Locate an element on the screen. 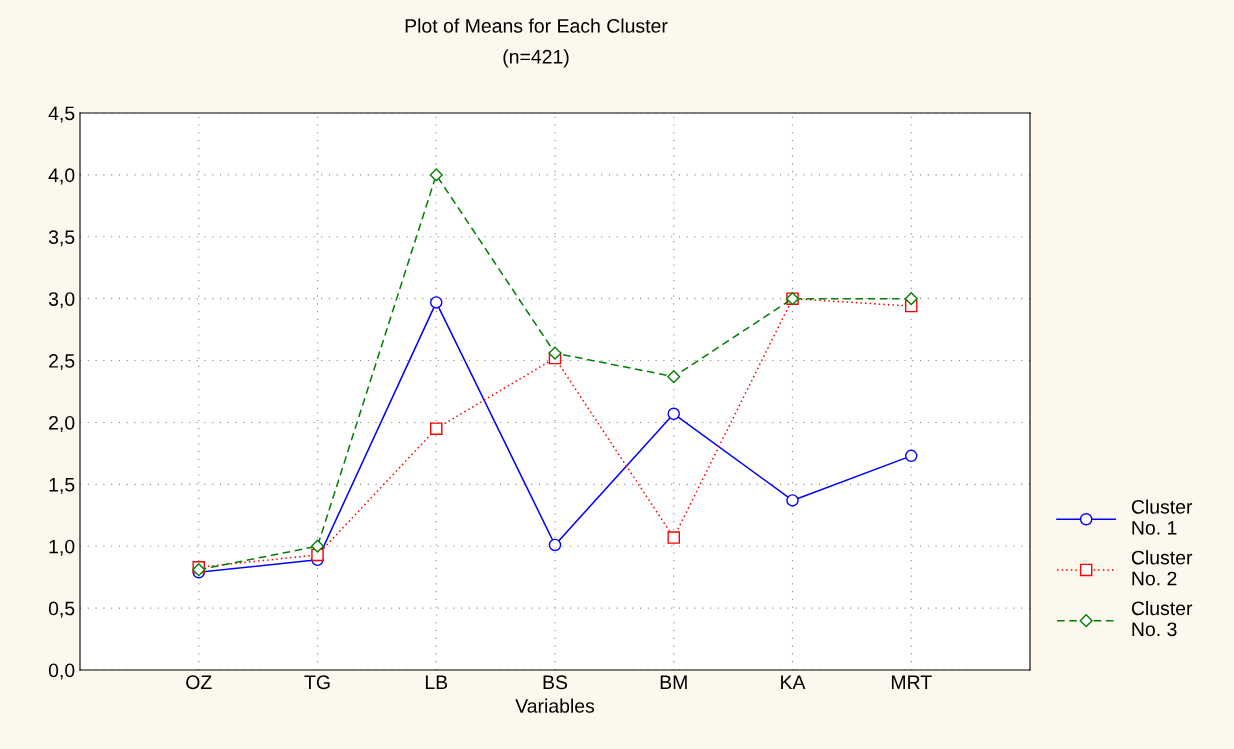  x-axis-title: Variables is located at coordinates (555, 705).